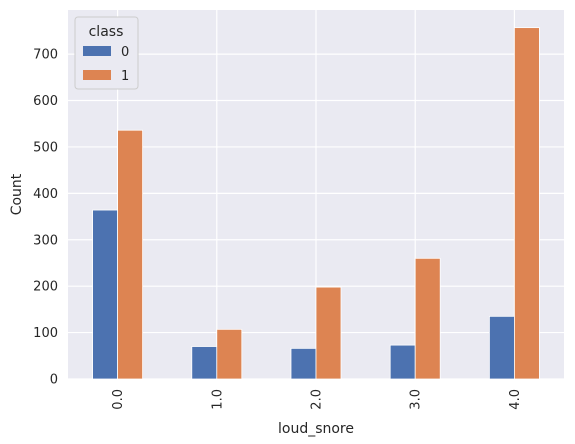 The width and height of the screenshot is (575, 444). I want to click on bar-series-1-3.0, so click(427, 318).